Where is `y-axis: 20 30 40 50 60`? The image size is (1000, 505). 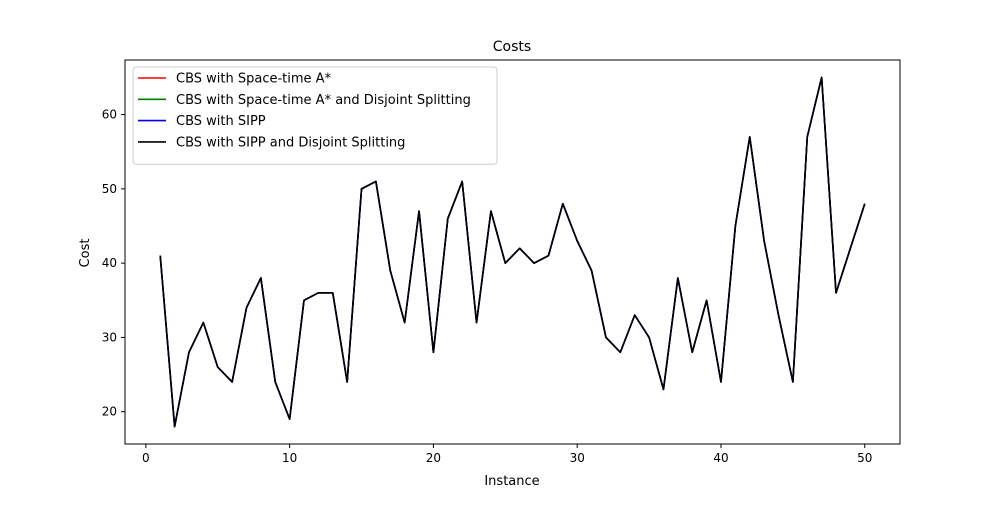 y-axis: 20 30 40 50 60 is located at coordinates (113, 263).